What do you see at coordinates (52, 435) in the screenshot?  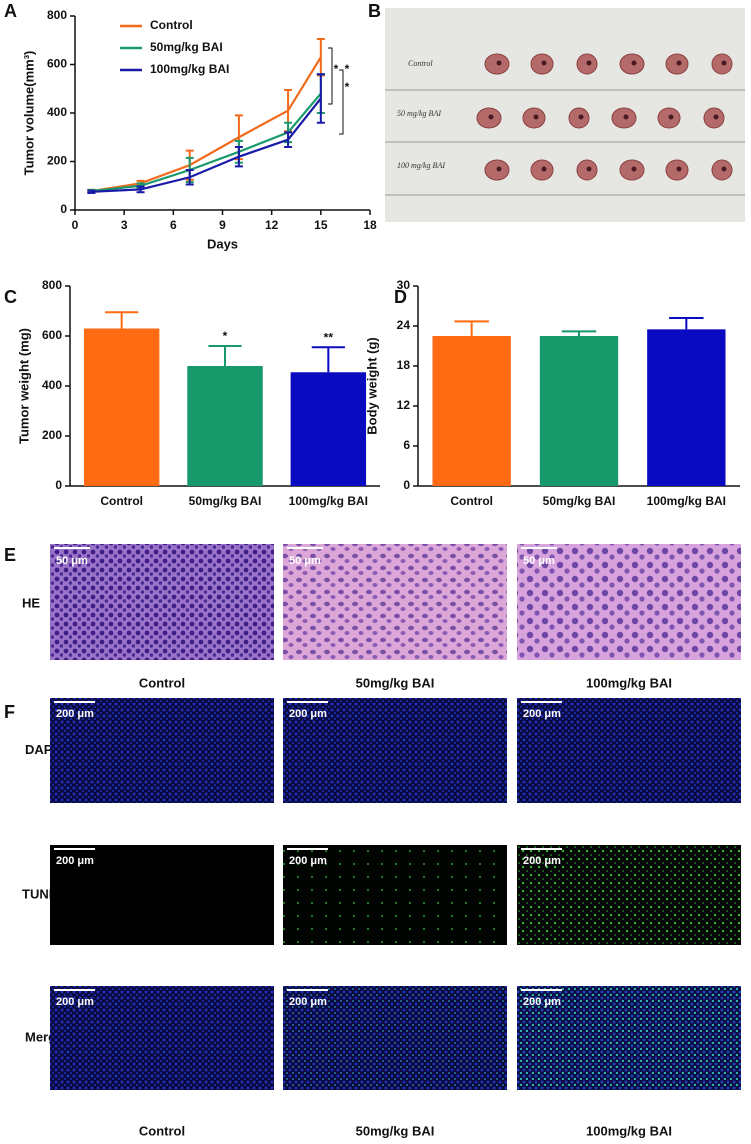 I see `y-tick-label: 200` at bounding box center [52, 435].